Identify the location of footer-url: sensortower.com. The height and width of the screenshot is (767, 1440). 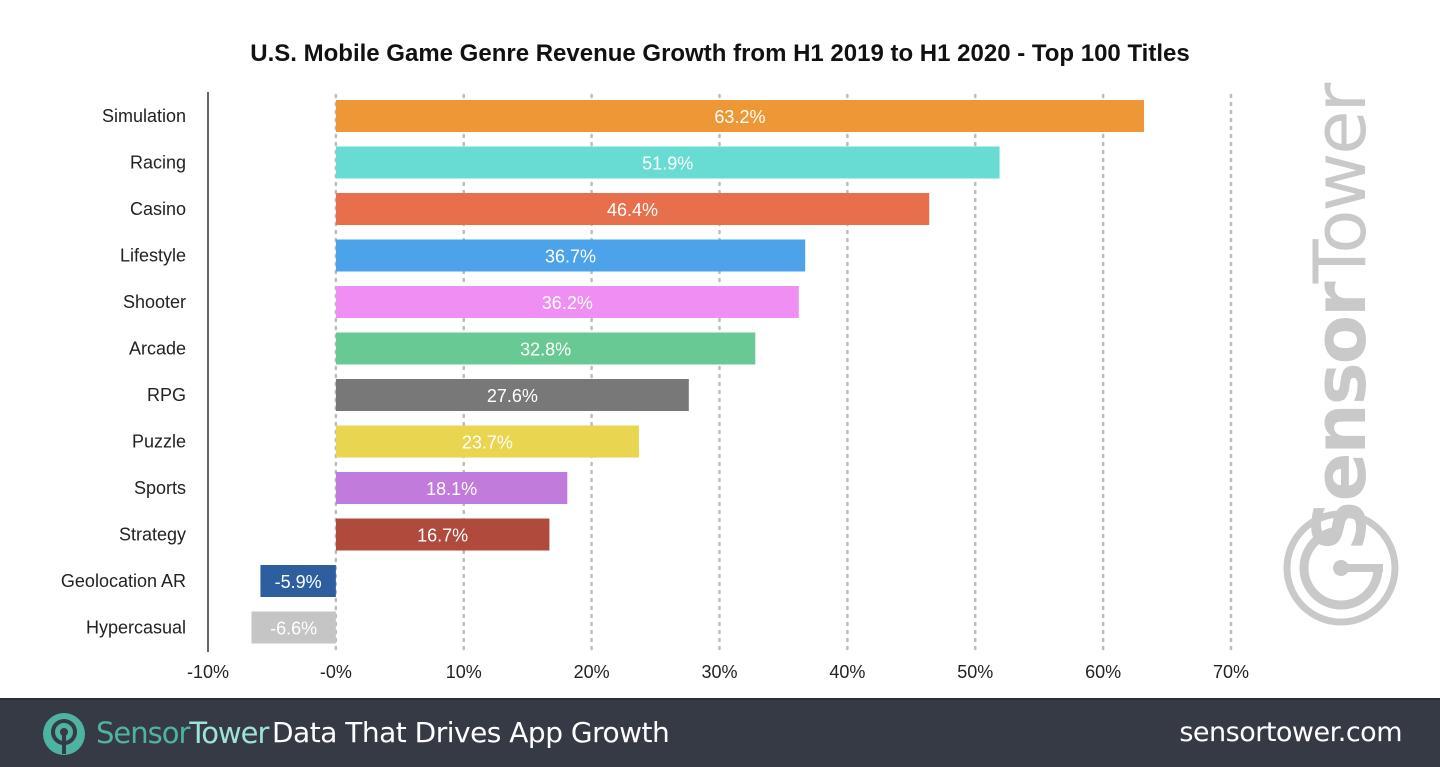
(1290, 732).